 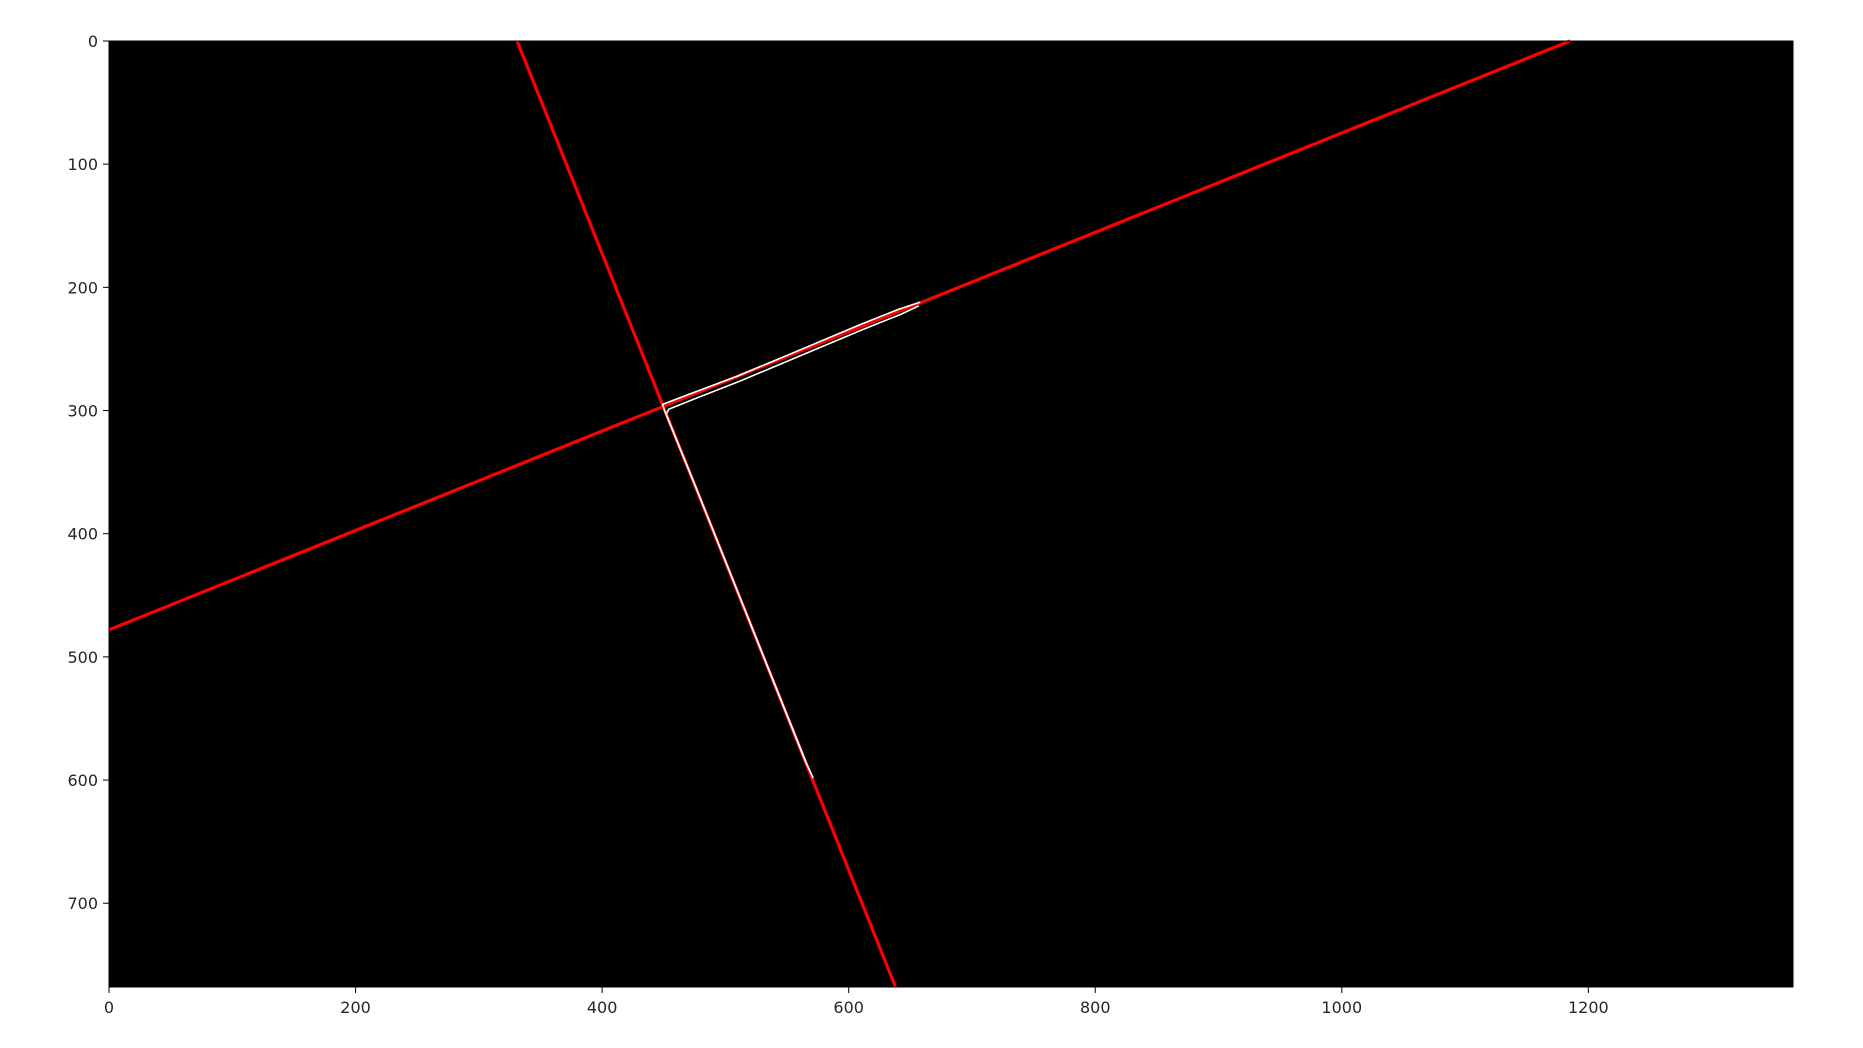 What do you see at coordinates (109, 1007) in the screenshot?
I see `x-tick-label-0: 0` at bounding box center [109, 1007].